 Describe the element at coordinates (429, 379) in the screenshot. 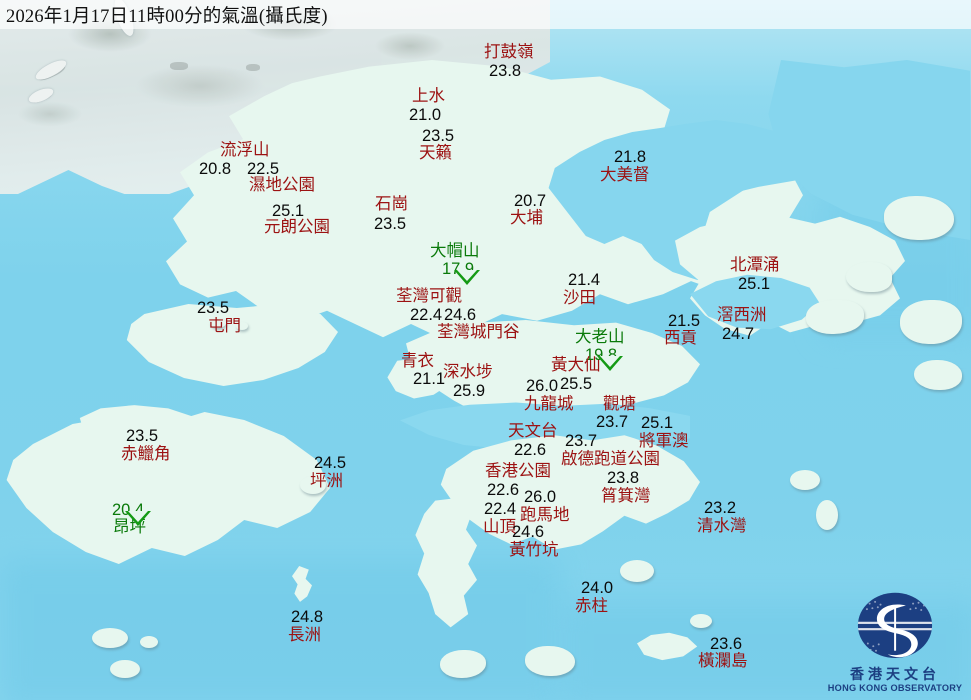

I see `station-temperature-value: 21.1` at that location.